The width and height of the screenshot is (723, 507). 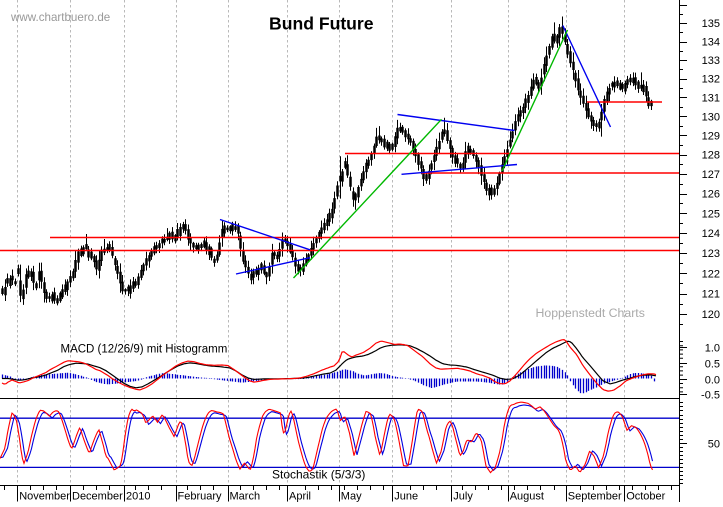 What do you see at coordinates (711, 234) in the screenshot?
I see `svg-text: 124` at bounding box center [711, 234].